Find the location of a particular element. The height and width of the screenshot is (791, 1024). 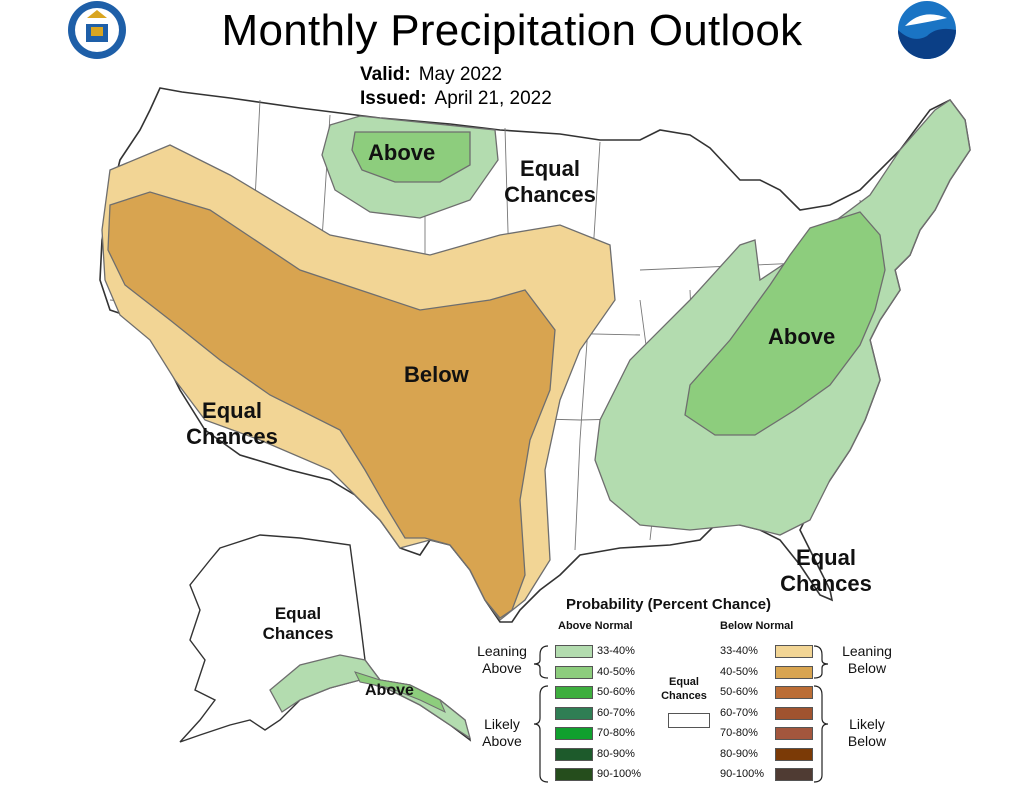

region-label-ec-southeast: Equal Chances is located at coordinates (826, 570).